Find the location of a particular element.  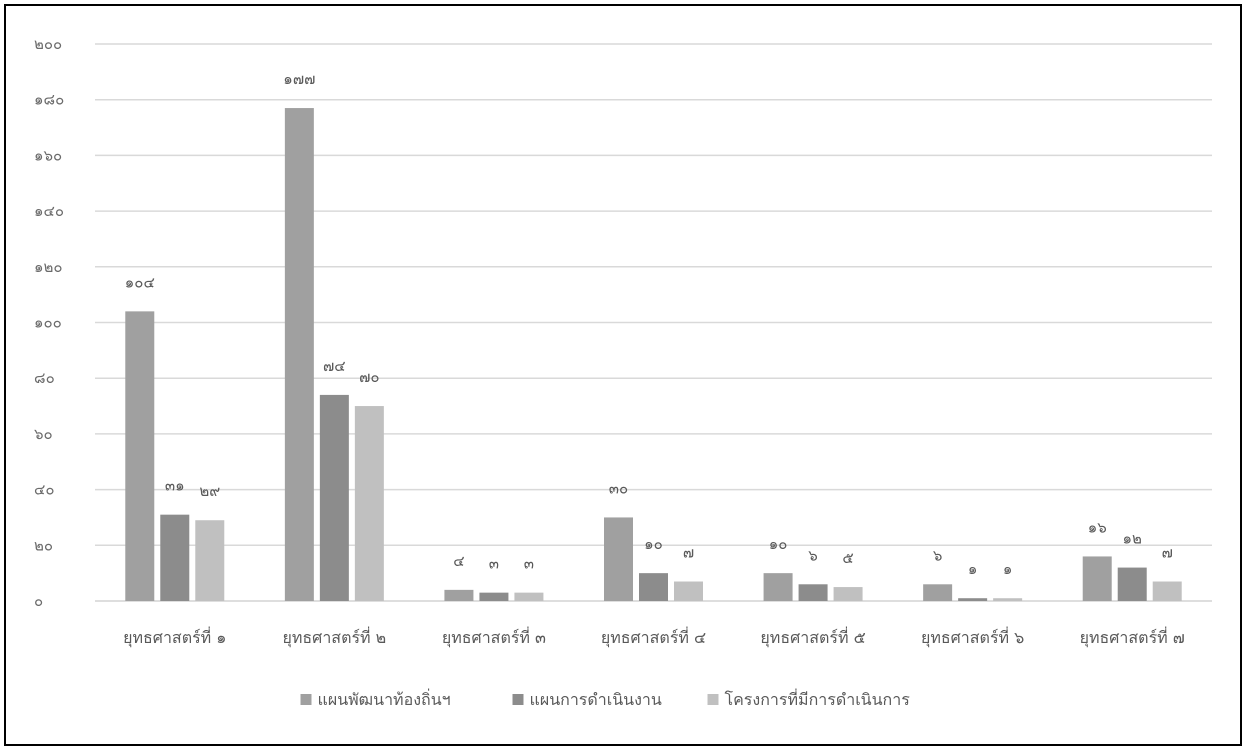

x-tick-label: ยุทธศาสตร์ที่ ๗ is located at coordinates (1132, 637).